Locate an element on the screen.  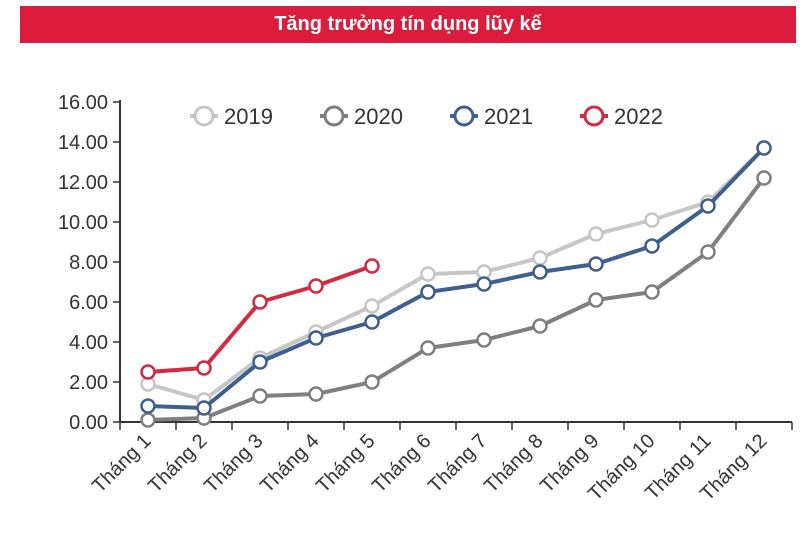
y-tick-label: 10.00 is located at coordinates (83, 223).